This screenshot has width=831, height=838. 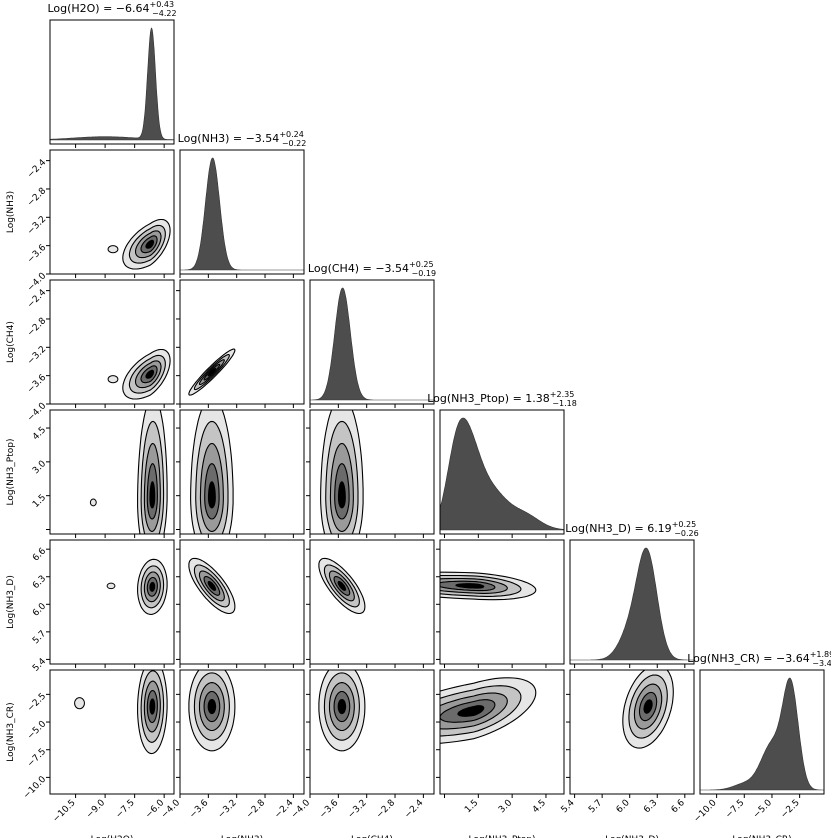 What do you see at coordinates (595, 806) in the screenshot?
I see `x-tick-label: 5.7` at bounding box center [595, 806].